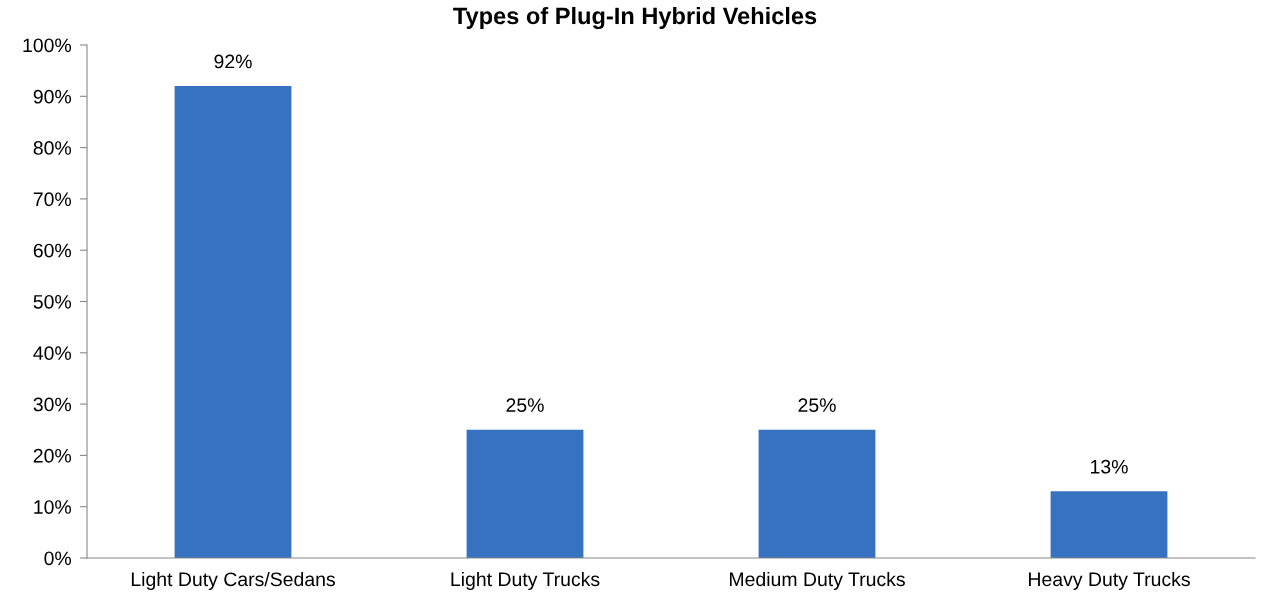 The width and height of the screenshot is (1270, 607). Describe the element at coordinates (1109, 466) in the screenshot. I see `data-label: 13%` at that location.